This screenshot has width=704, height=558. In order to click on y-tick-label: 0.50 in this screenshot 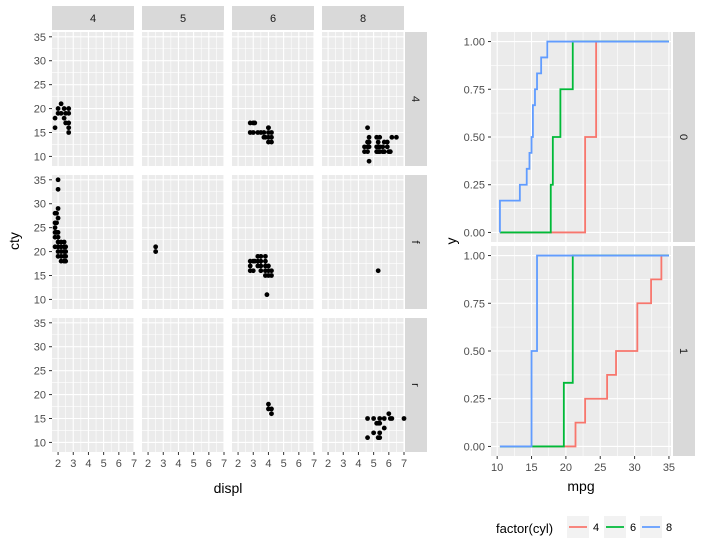, I will do `click(474, 352)`.